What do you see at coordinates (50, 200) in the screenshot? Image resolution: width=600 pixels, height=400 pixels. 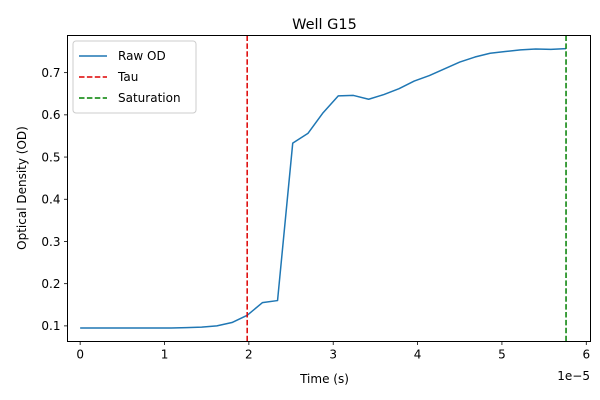 I see `y-tick-label: 0.4` at bounding box center [50, 200].